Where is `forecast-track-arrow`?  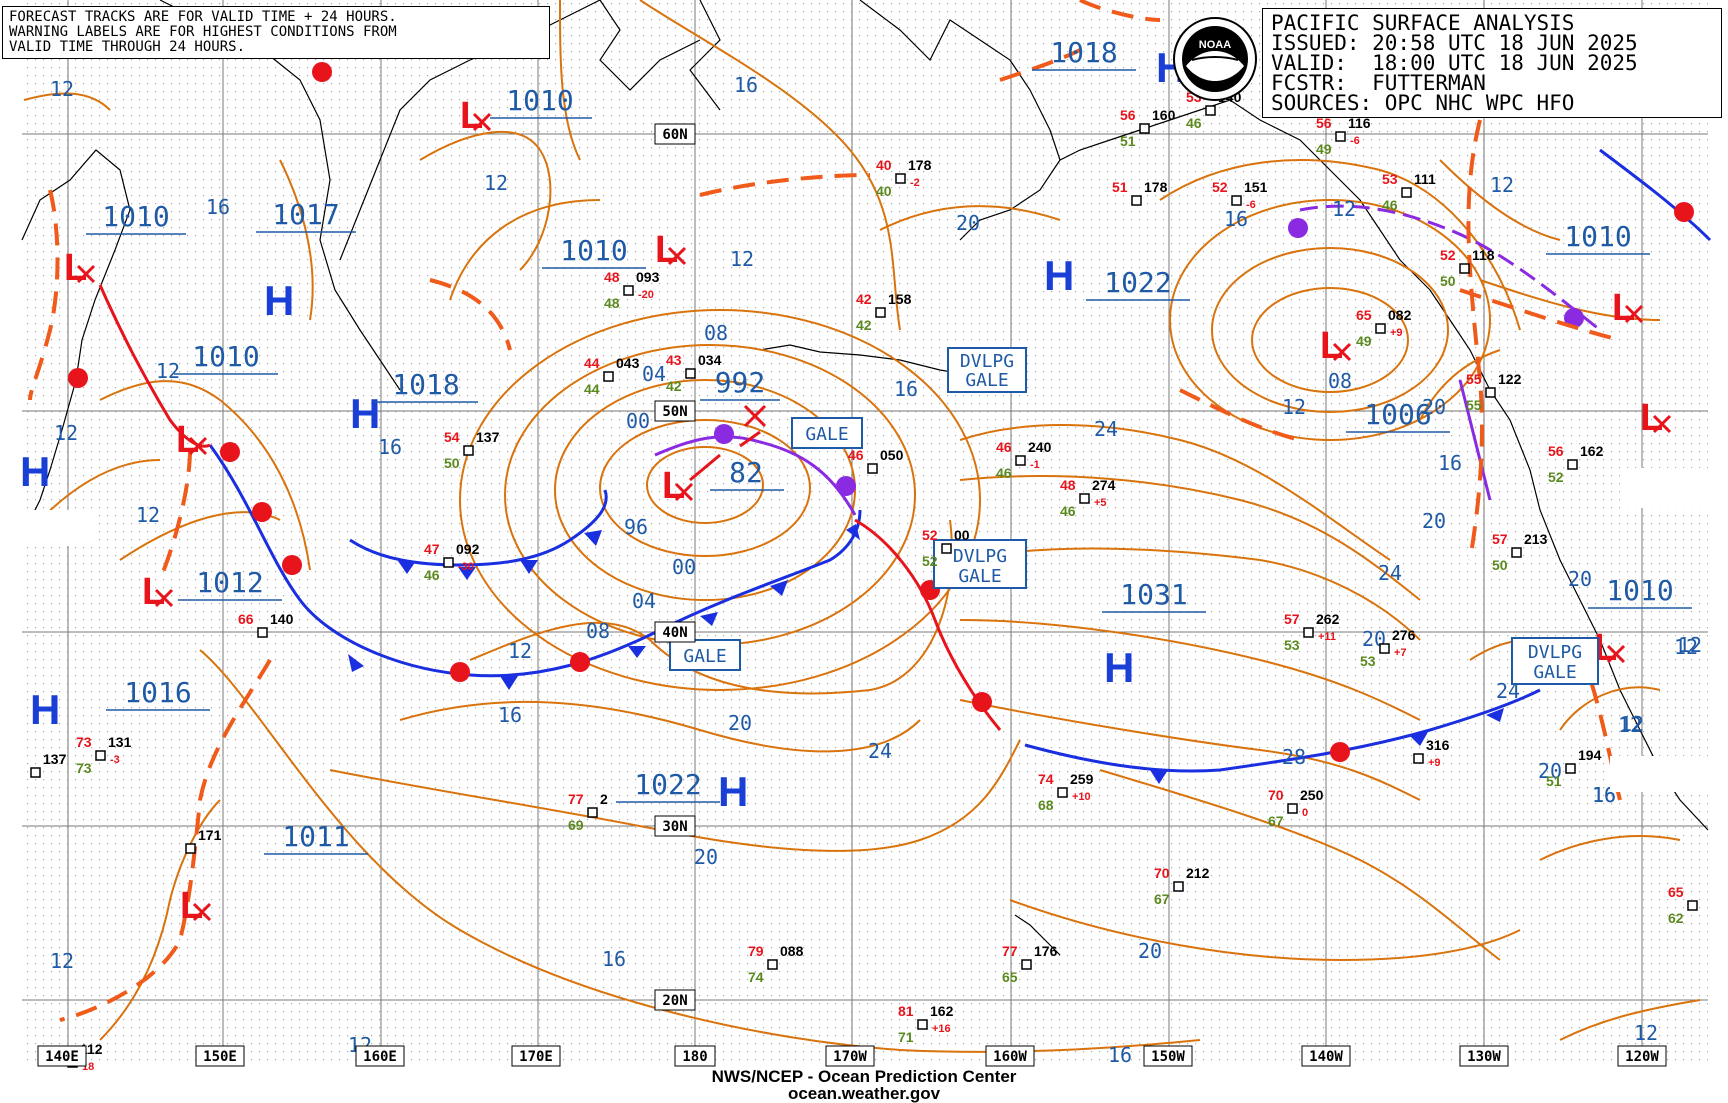 forecast-track-arrow is located at coordinates (750, 439).